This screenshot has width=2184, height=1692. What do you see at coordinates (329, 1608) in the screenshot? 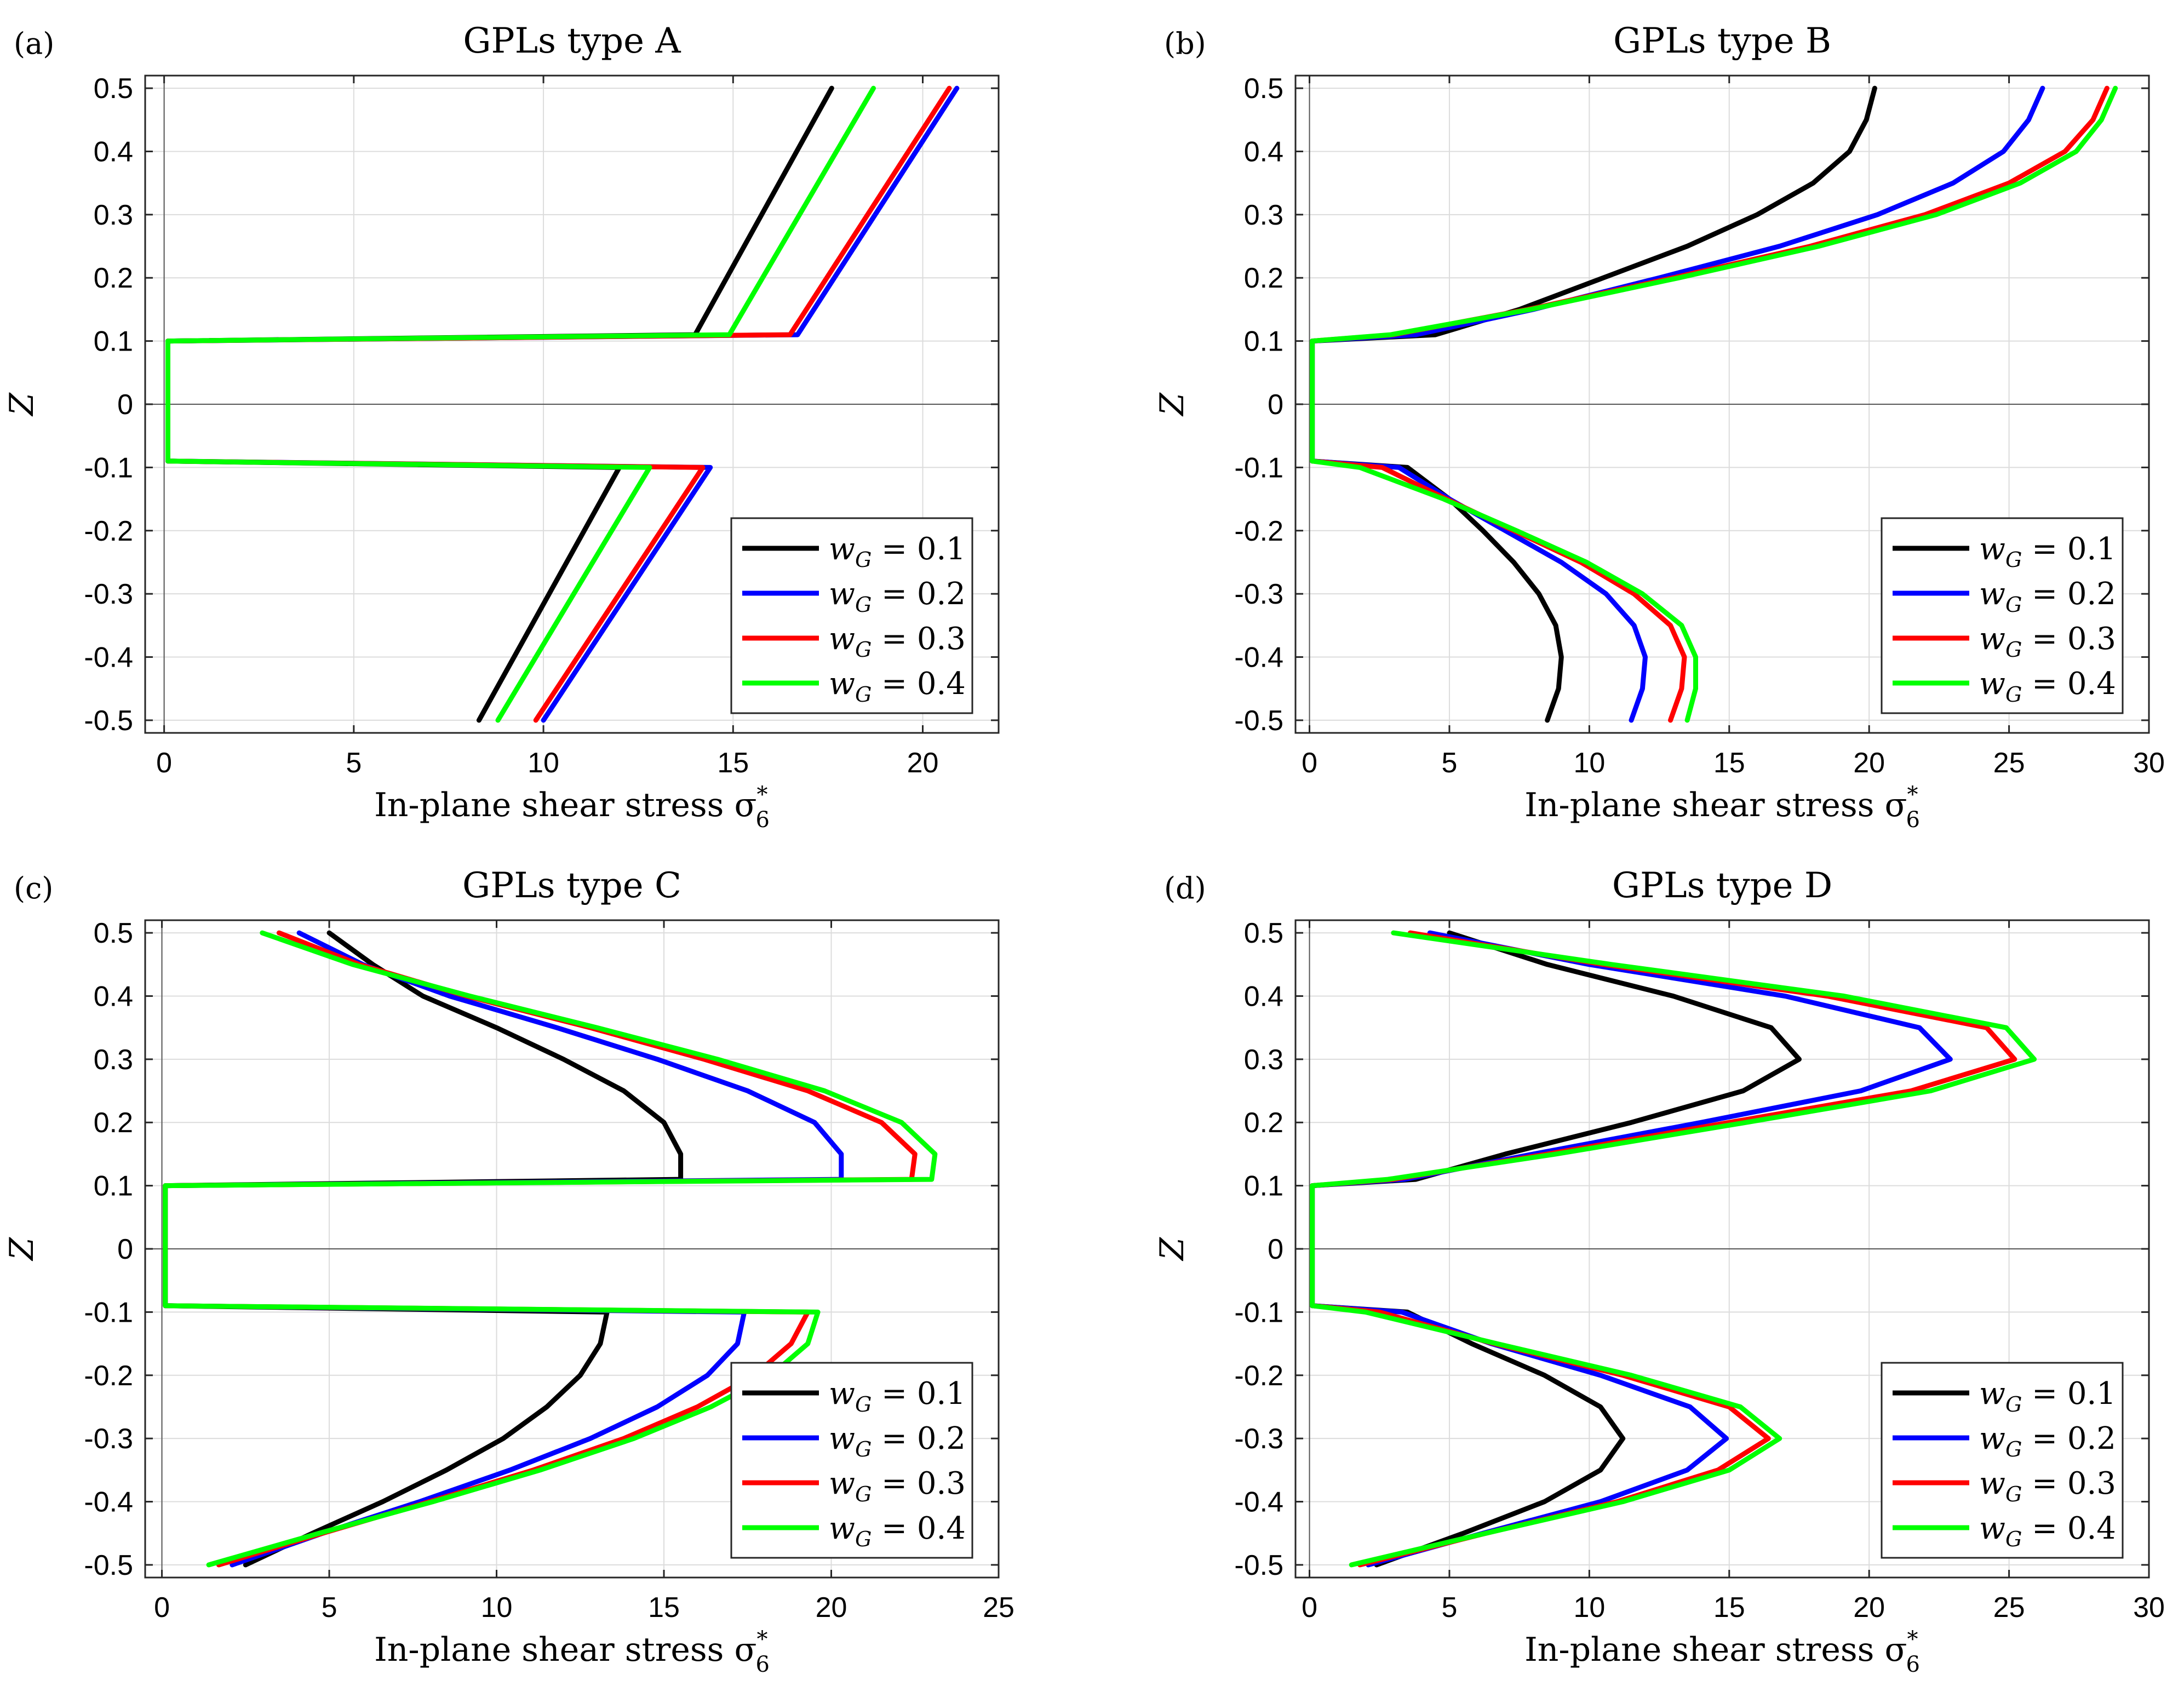
I see `chart-c-x-tick-label: 5` at bounding box center [329, 1608].